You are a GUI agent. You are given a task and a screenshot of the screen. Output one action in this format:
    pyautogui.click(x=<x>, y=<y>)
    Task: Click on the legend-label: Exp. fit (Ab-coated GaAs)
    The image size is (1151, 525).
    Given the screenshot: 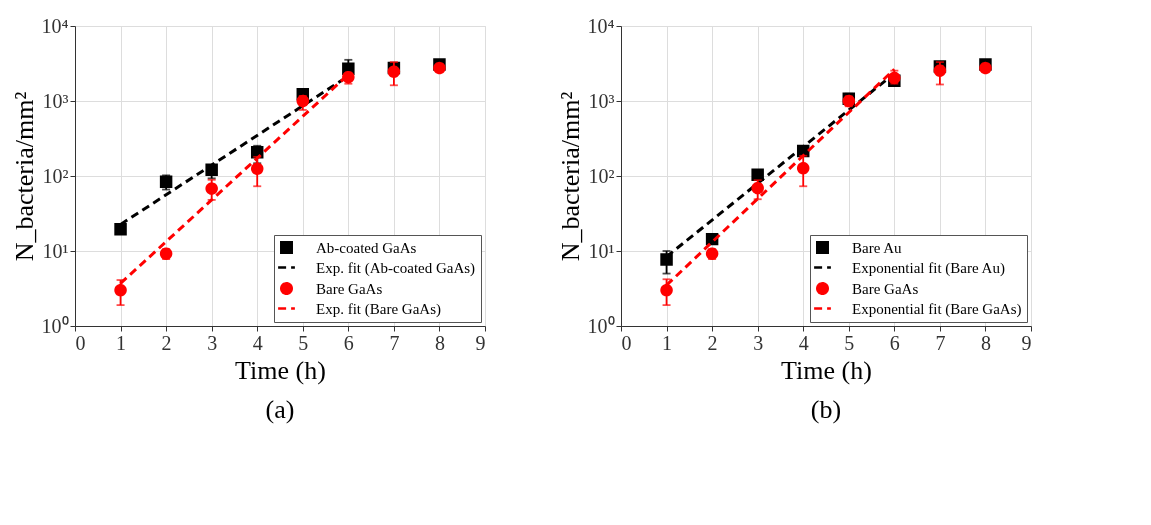 What is the action you would take?
    pyautogui.click(x=396, y=268)
    